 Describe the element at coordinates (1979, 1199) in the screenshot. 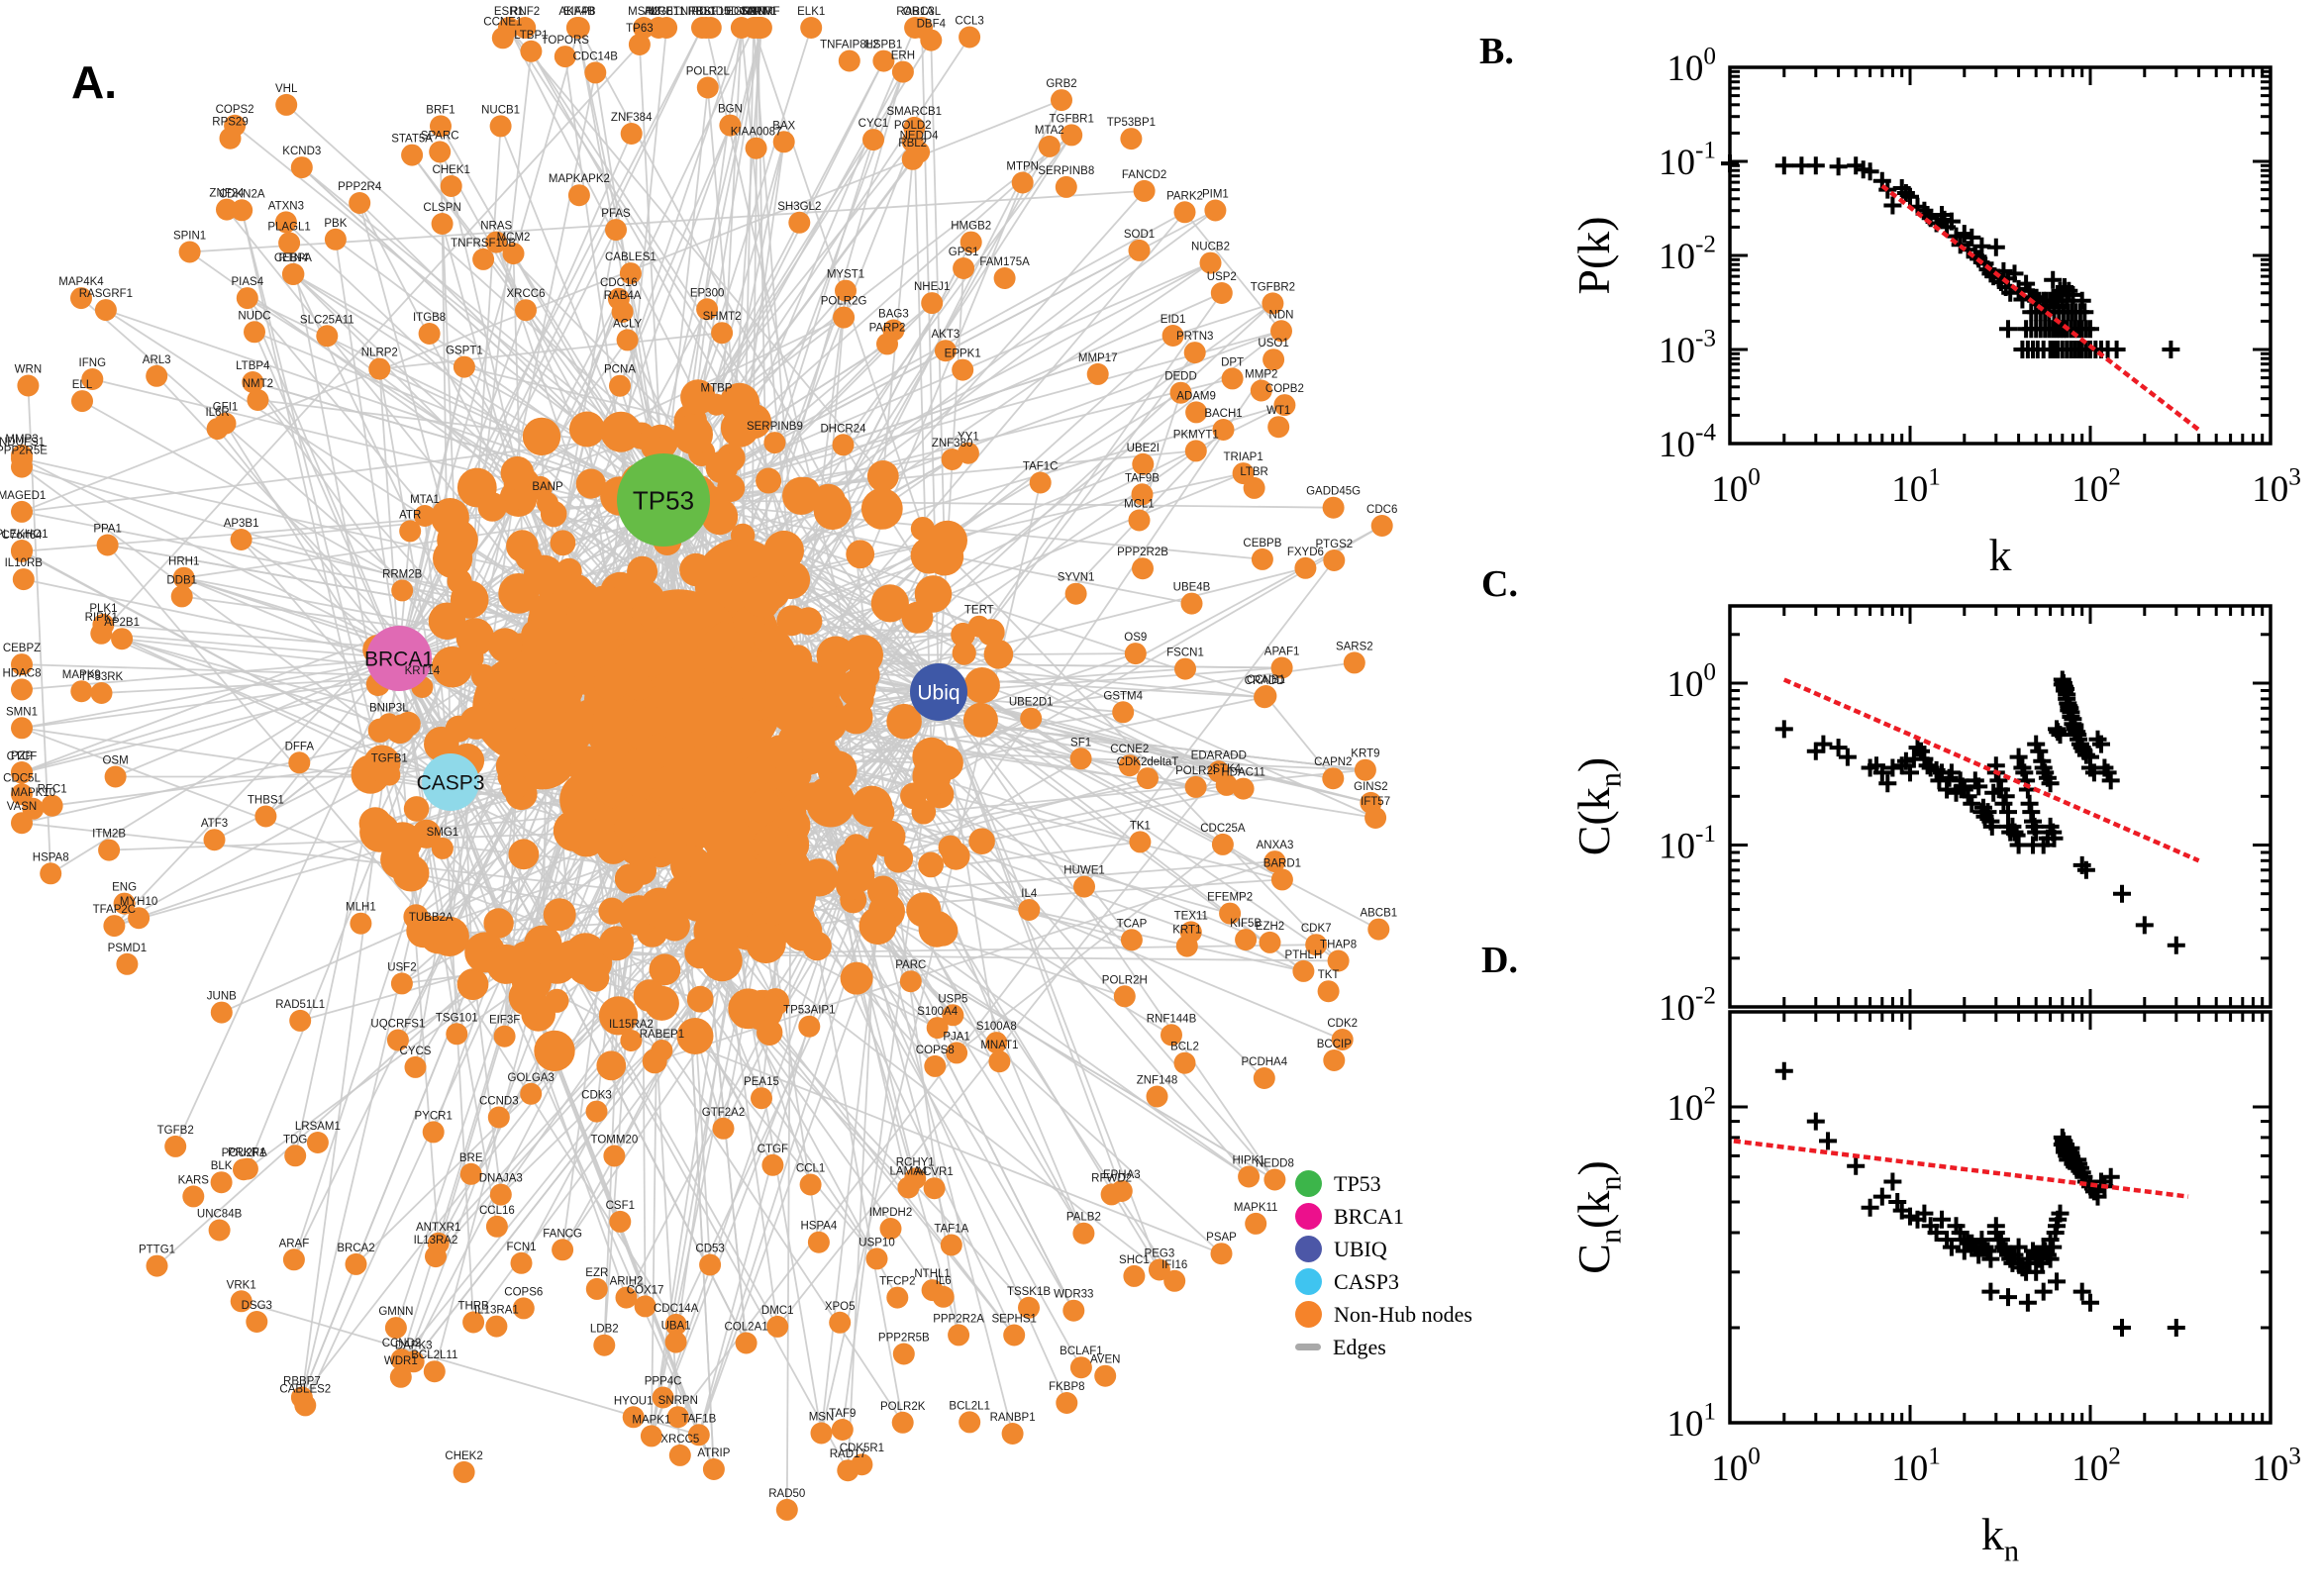

I see `data-points` at that location.